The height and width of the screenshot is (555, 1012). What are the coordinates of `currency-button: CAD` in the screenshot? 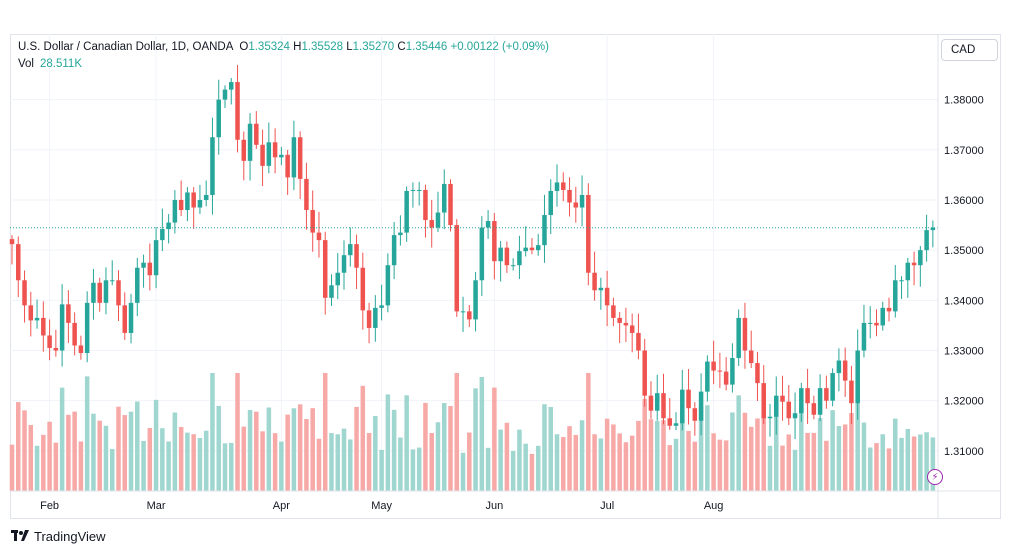 It's located at (969, 50).